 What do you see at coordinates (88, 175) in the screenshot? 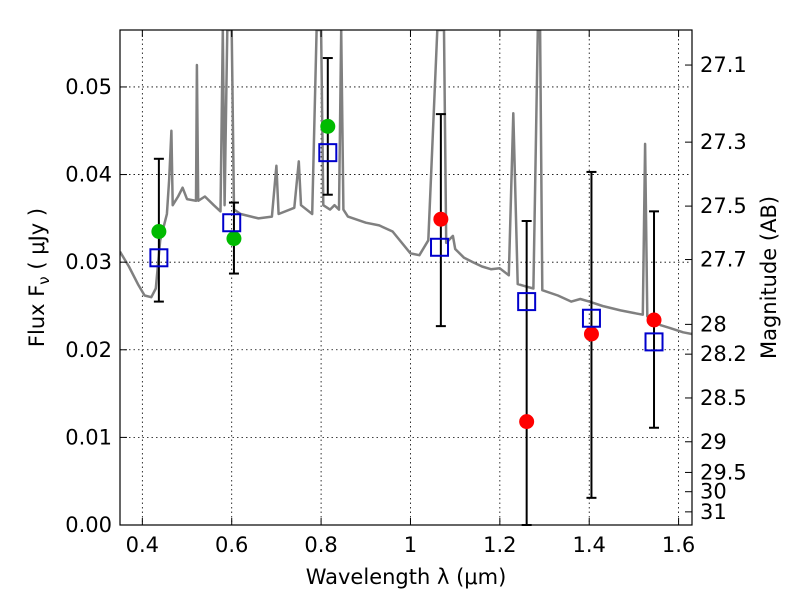
I see `y-tick-label: 0.04` at bounding box center [88, 175].